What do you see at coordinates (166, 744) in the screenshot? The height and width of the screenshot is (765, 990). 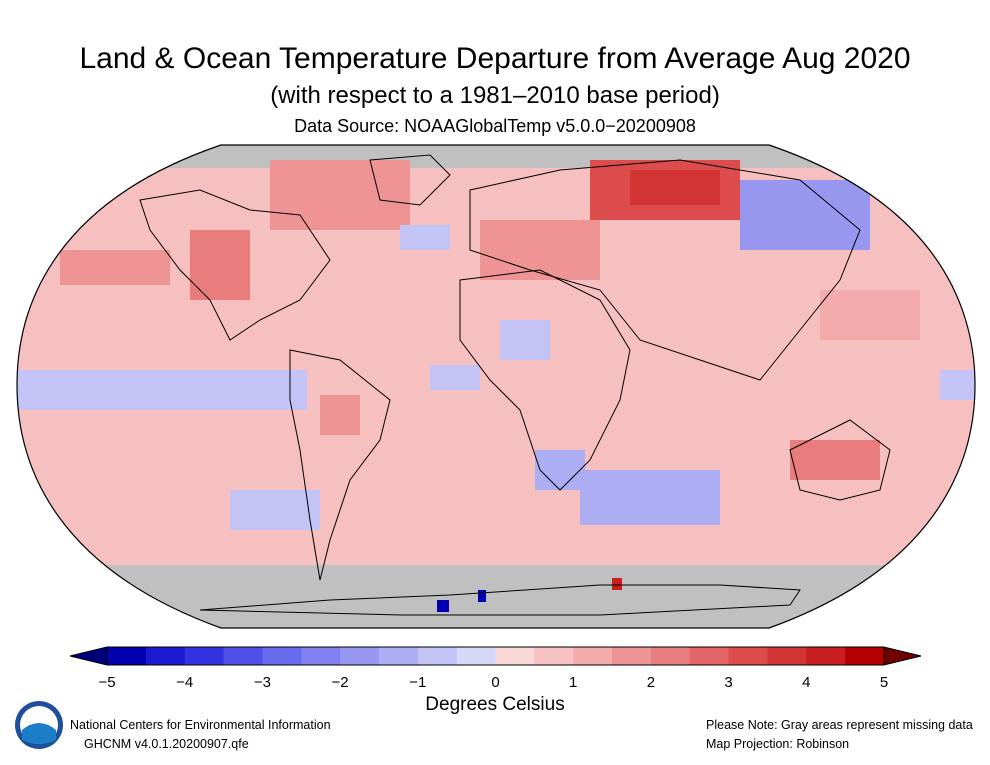 I see `footer-version: GHCNM v4.0.1.20200907.qfe` at bounding box center [166, 744].